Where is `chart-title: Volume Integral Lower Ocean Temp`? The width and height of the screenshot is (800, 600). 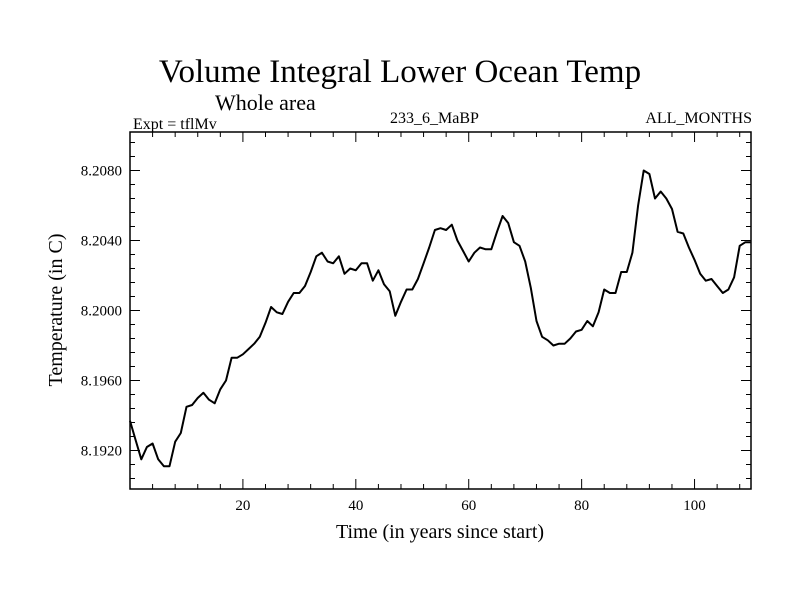
chart-title: Volume Integral Lower Ocean Temp is located at coordinates (400, 72).